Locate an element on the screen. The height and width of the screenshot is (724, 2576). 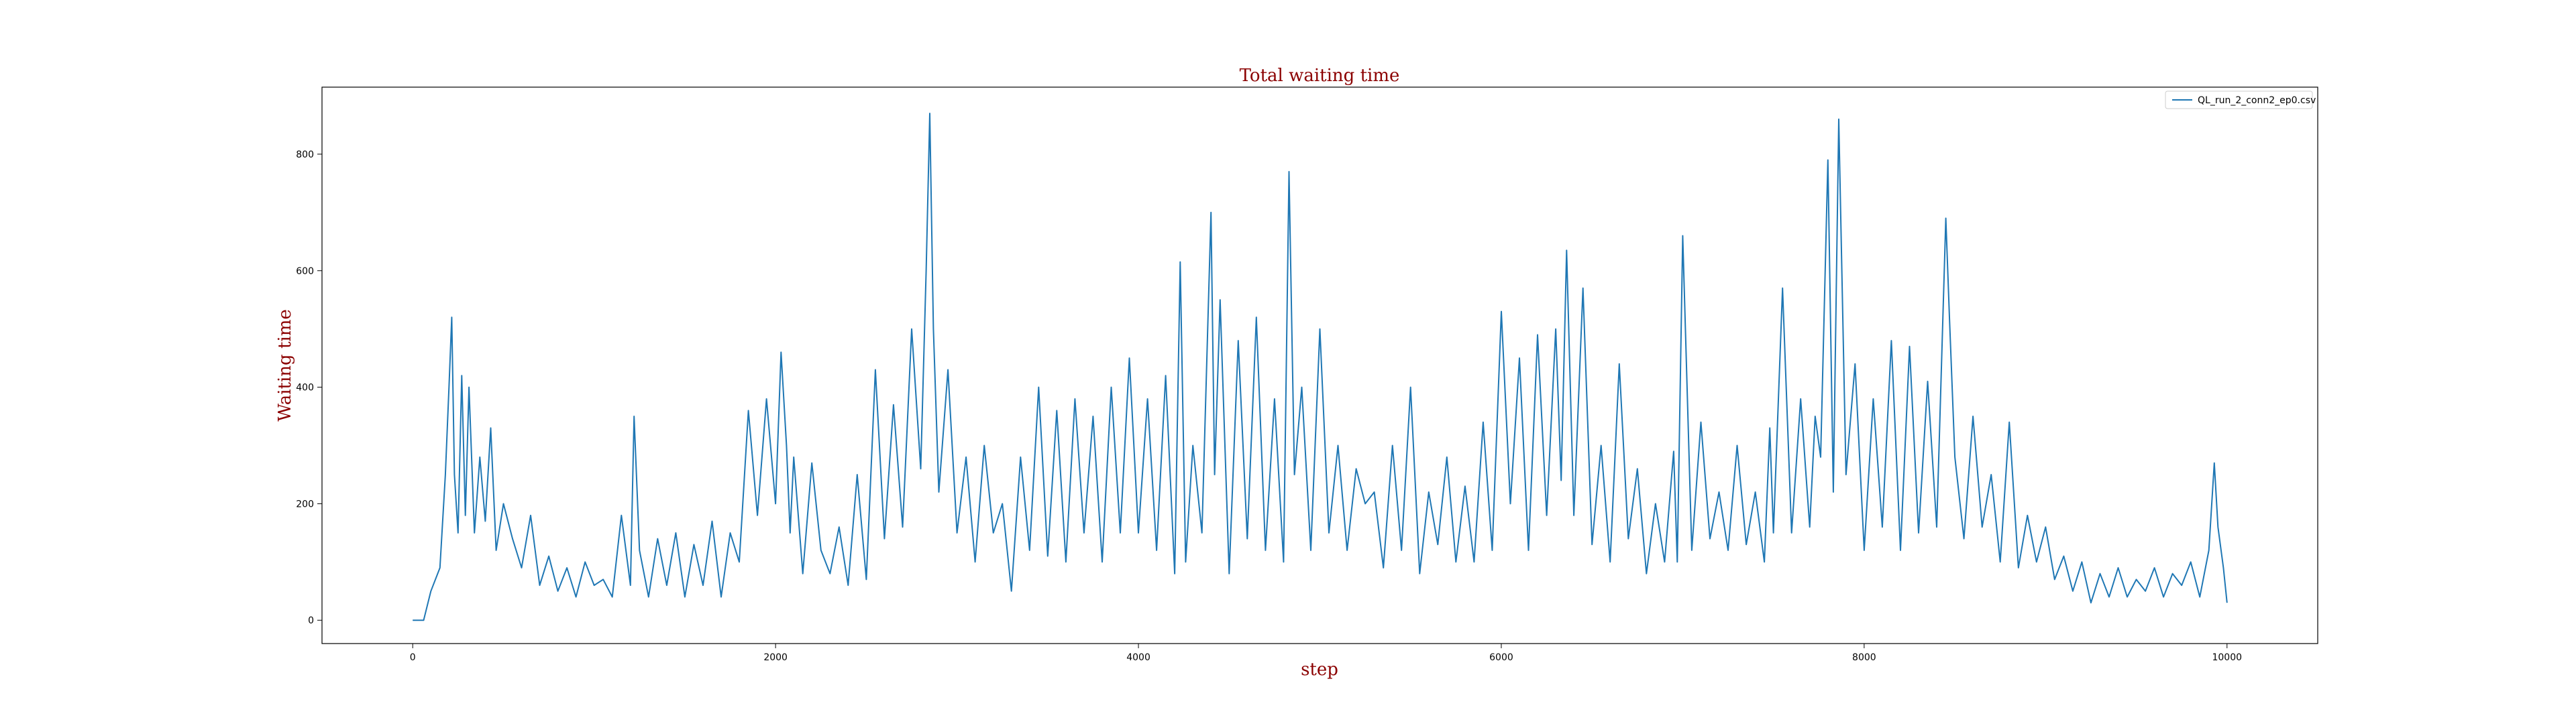
x-tick-label-2: 4000 is located at coordinates (1138, 657).